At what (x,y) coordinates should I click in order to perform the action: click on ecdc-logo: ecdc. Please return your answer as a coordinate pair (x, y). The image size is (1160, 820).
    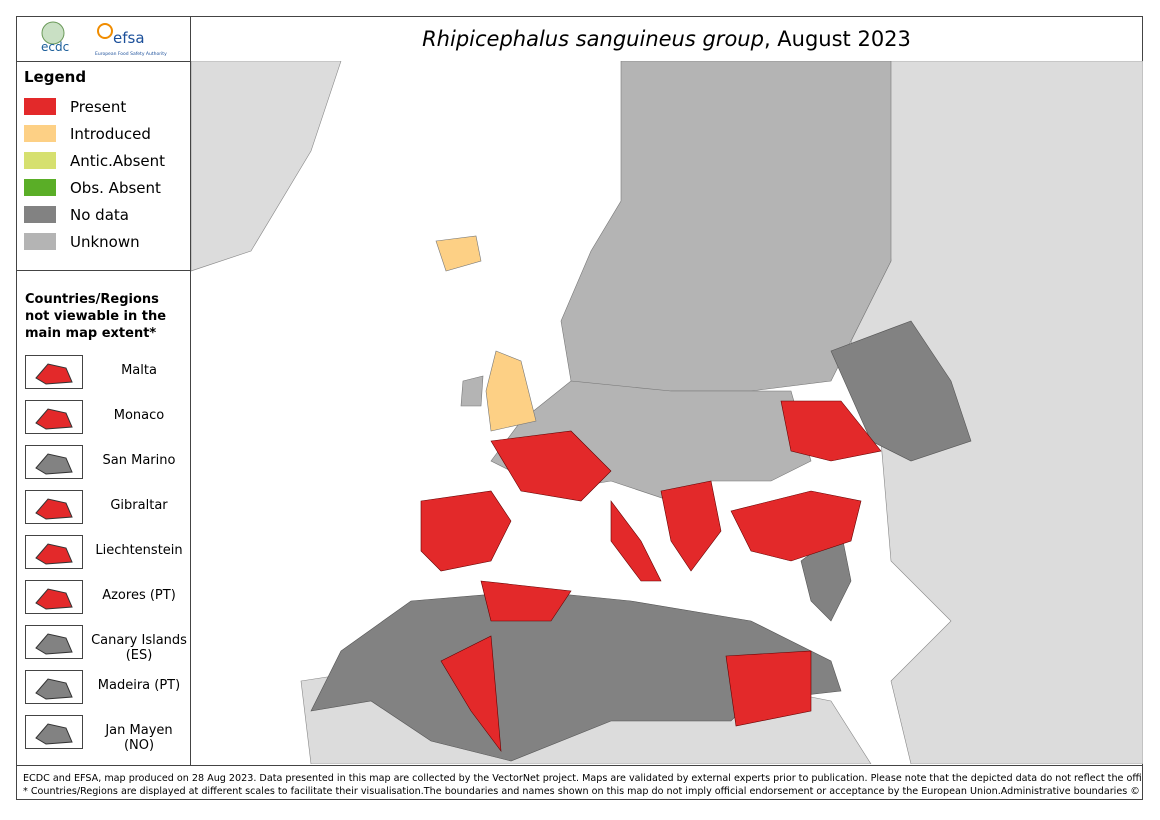
    Looking at the image, I should click on (55, 47).